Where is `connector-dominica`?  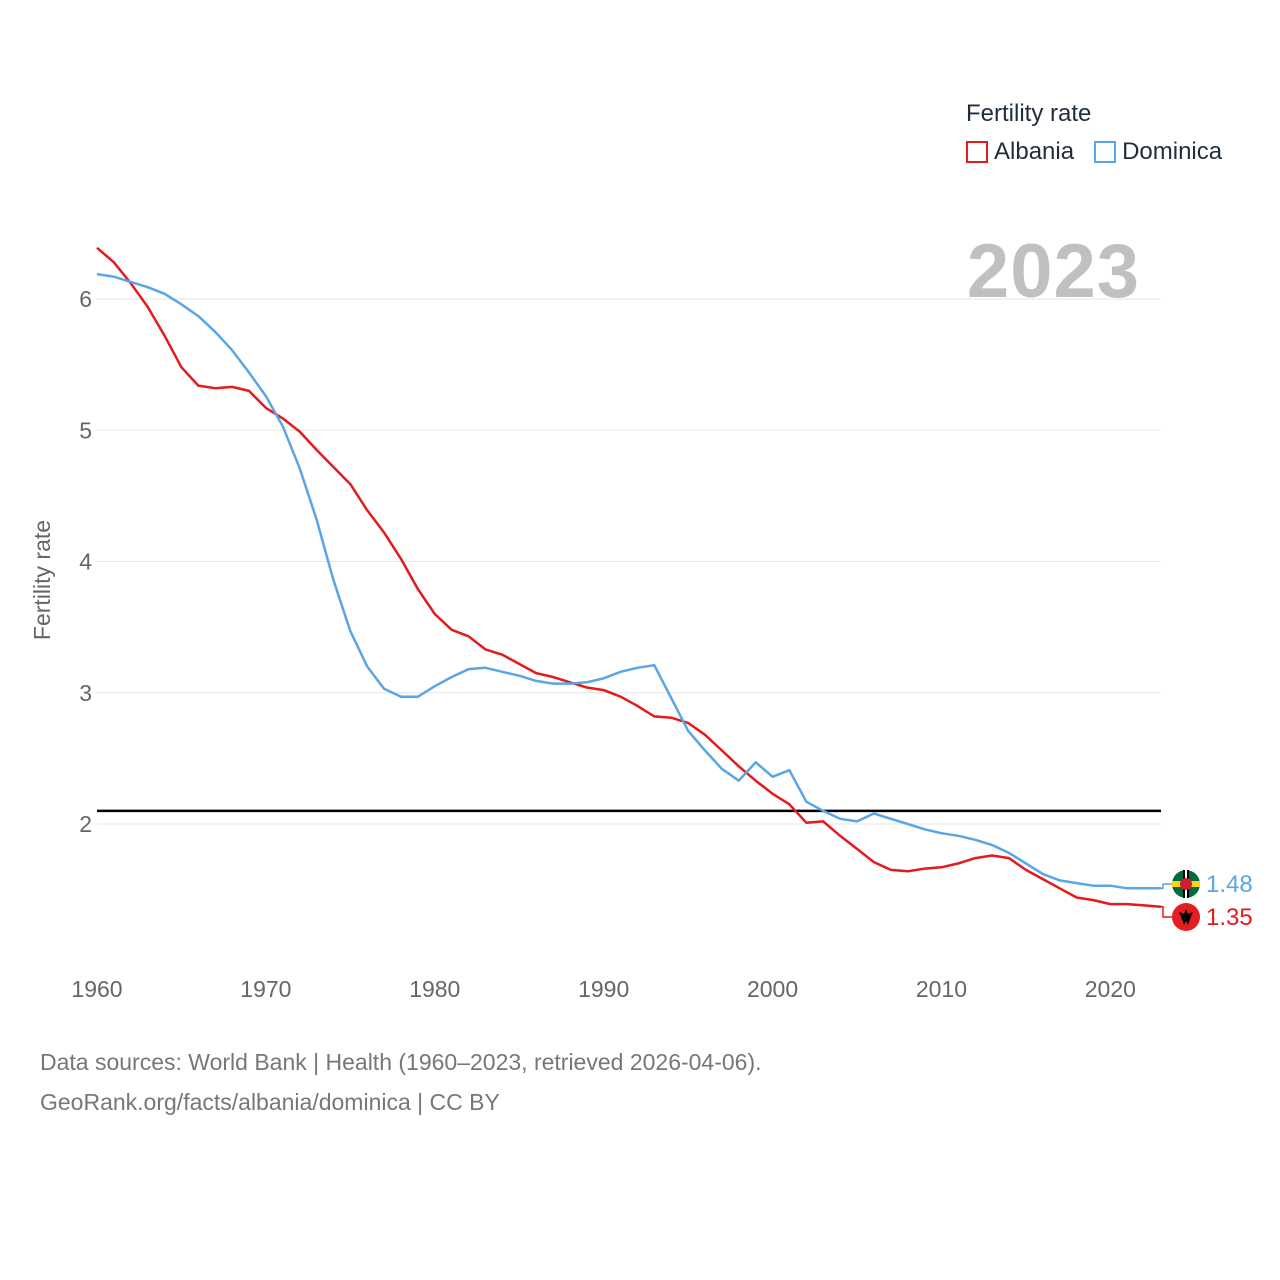
connector-dominica is located at coordinates (1166, 886).